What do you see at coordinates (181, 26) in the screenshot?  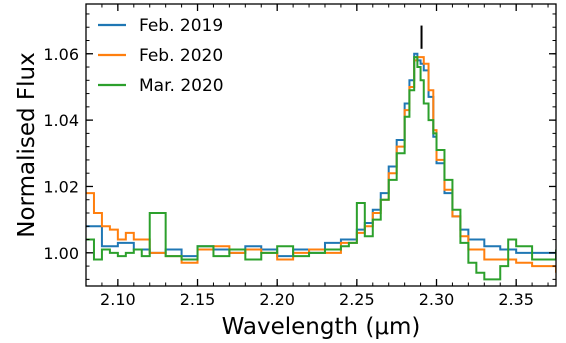 I see `legend-label: Feb. 2019` at bounding box center [181, 26].